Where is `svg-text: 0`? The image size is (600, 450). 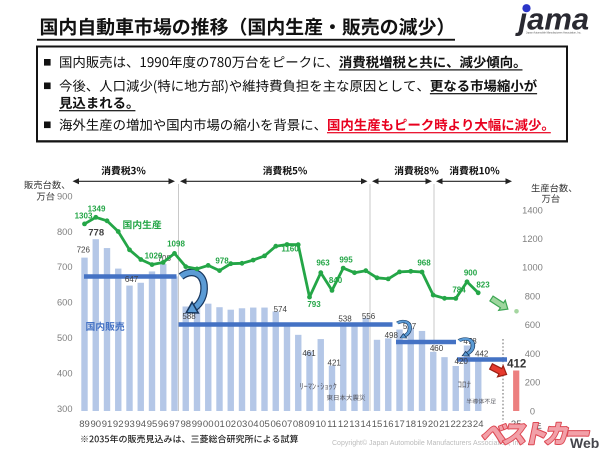
svg-text: 0 is located at coordinates (532, 411).